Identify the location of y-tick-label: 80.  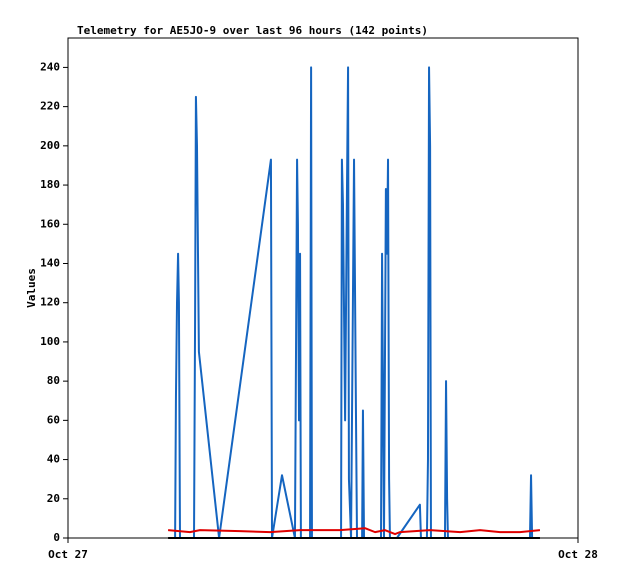
(53, 380).